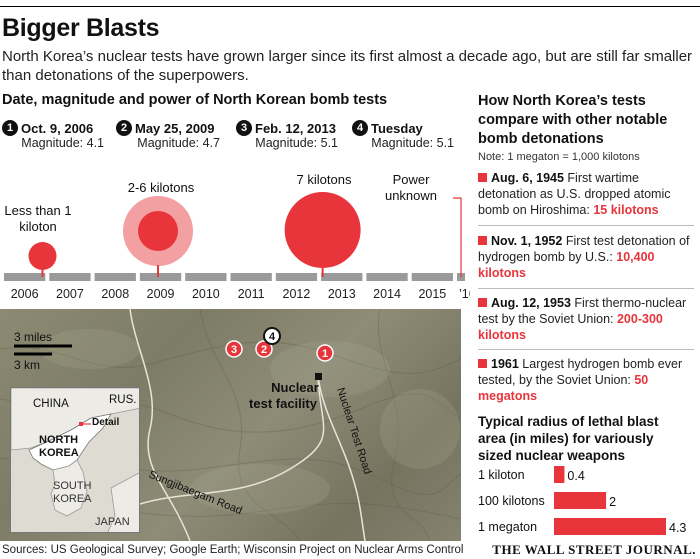  I want to click on north-korea-shape, so click(70, 442).